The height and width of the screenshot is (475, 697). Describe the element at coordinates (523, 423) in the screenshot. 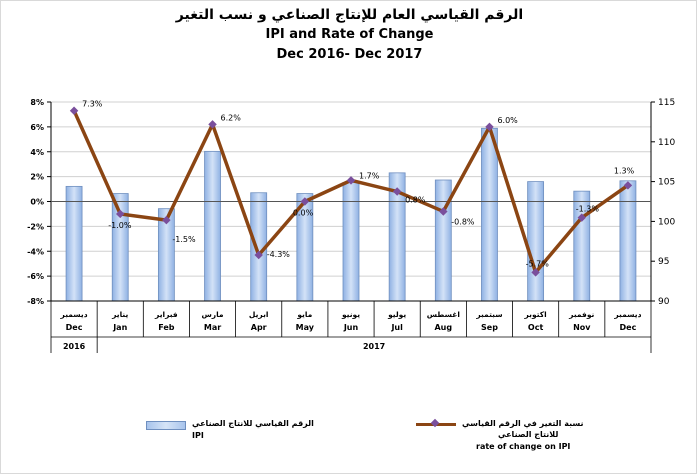

I see `legend-rate-arabic-1: نسبة التغير في الرقم القياسي` at that location.